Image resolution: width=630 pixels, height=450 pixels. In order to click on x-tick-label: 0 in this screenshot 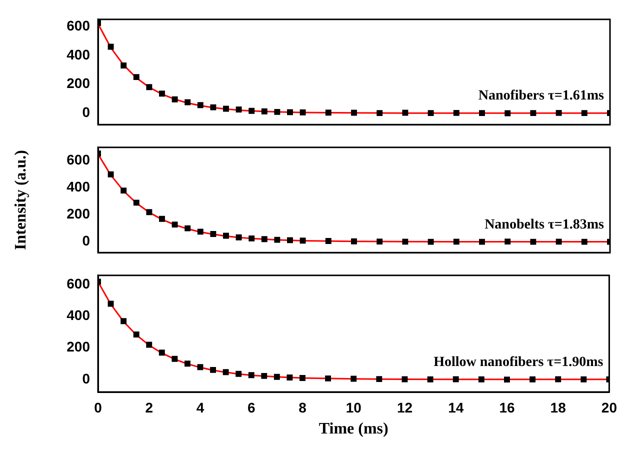, I will do `click(98, 407)`.